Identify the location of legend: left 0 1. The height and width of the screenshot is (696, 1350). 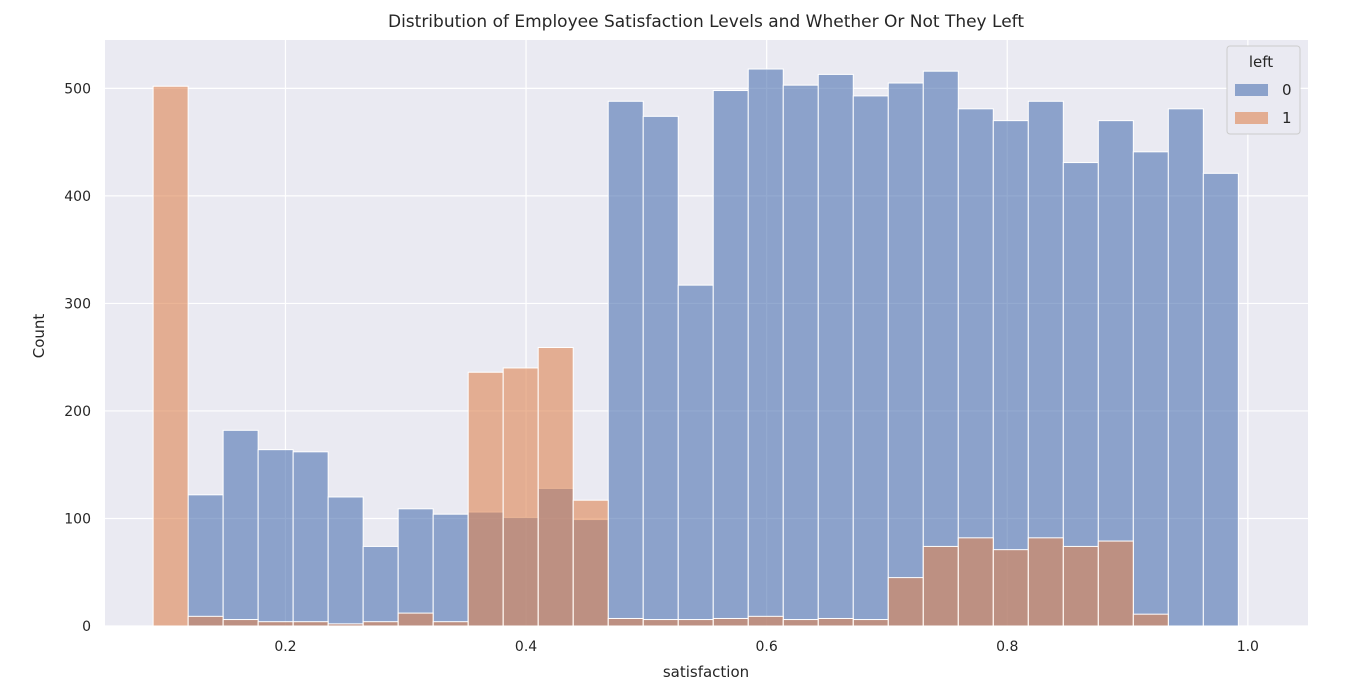
(1263, 90).